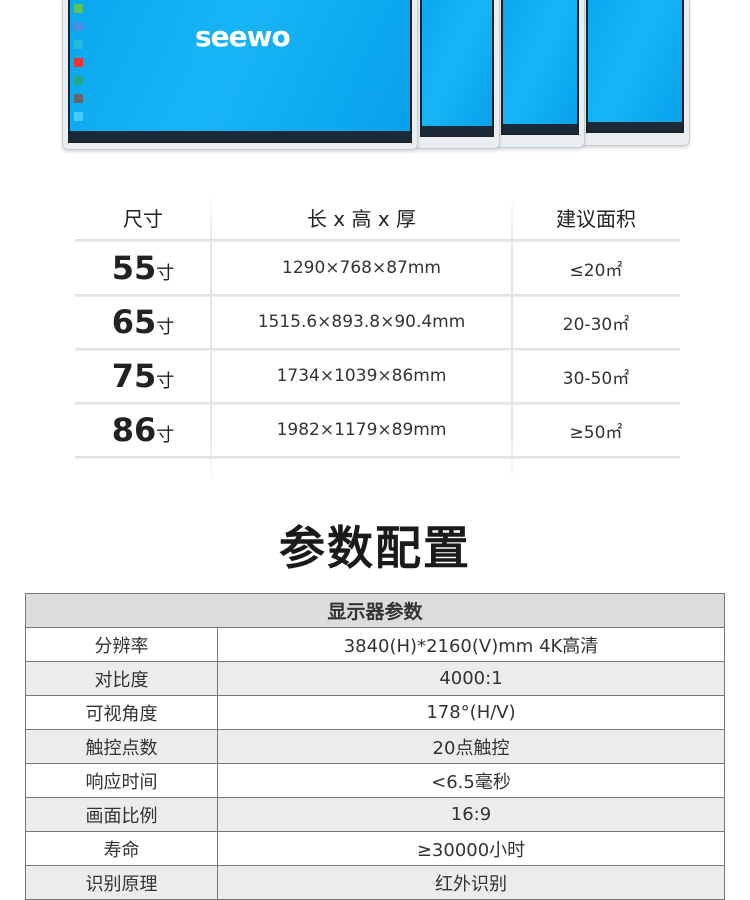 The width and height of the screenshot is (750, 900). Describe the element at coordinates (375, 548) in the screenshot. I see `section-title: 参数配置` at that location.